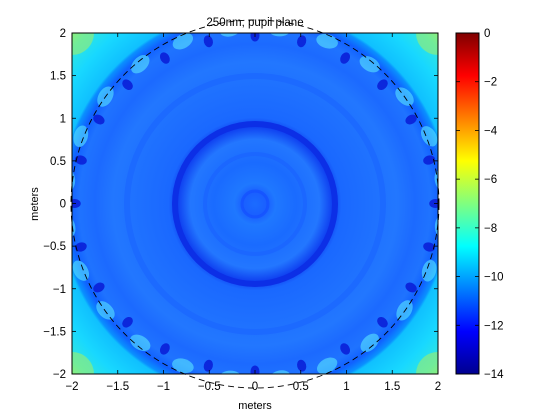  Describe the element at coordinates (63, 119) in the screenshot. I see `y-tick-label: 1` at that location.